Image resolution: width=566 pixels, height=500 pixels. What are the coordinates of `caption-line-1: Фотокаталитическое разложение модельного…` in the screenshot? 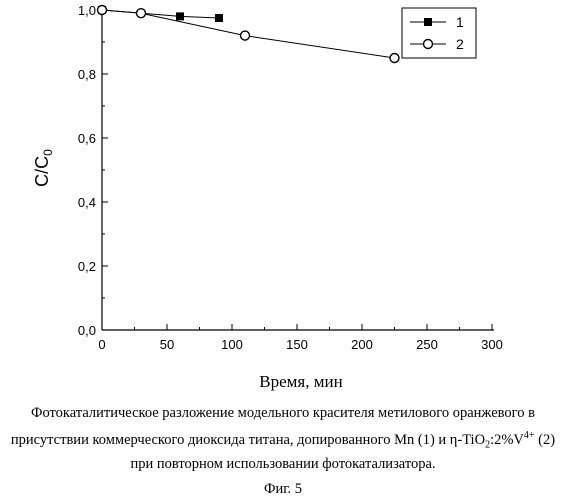 It's located at (283, 413).